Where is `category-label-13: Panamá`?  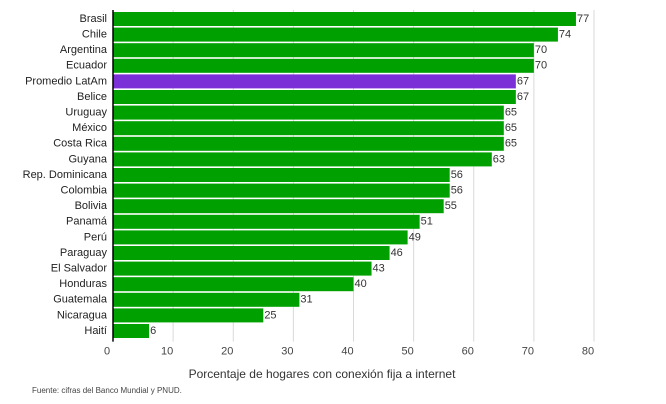 category-label-13: Panamá is located at coordinates (87, 222).